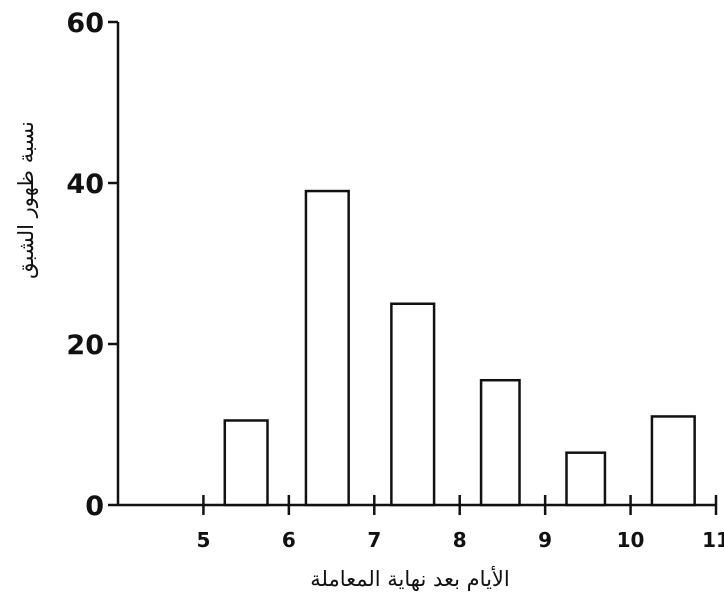 The height and width of the screenshot is (613, 724). I want to click on x-tick-label-5: 5, so click(203, 540).